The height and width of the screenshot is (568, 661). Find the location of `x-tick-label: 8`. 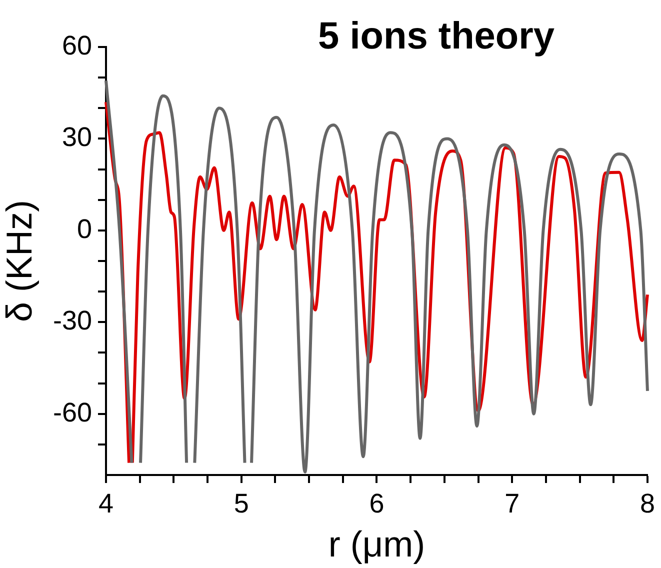

x-tick-label: 8 is located at coordinates (648, 503).